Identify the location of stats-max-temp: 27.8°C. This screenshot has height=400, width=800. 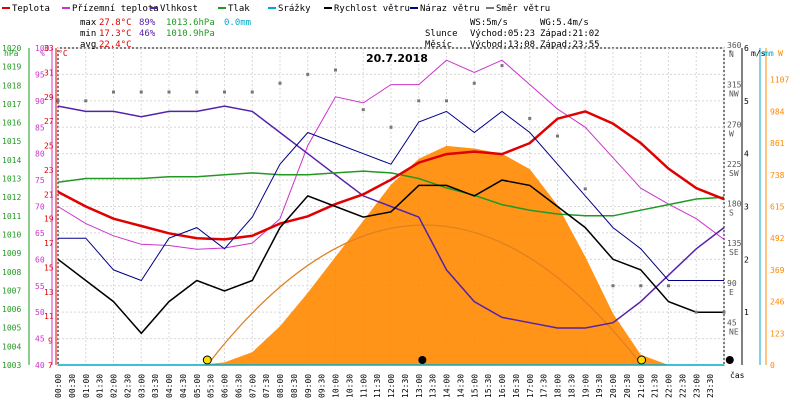
(115, 23).